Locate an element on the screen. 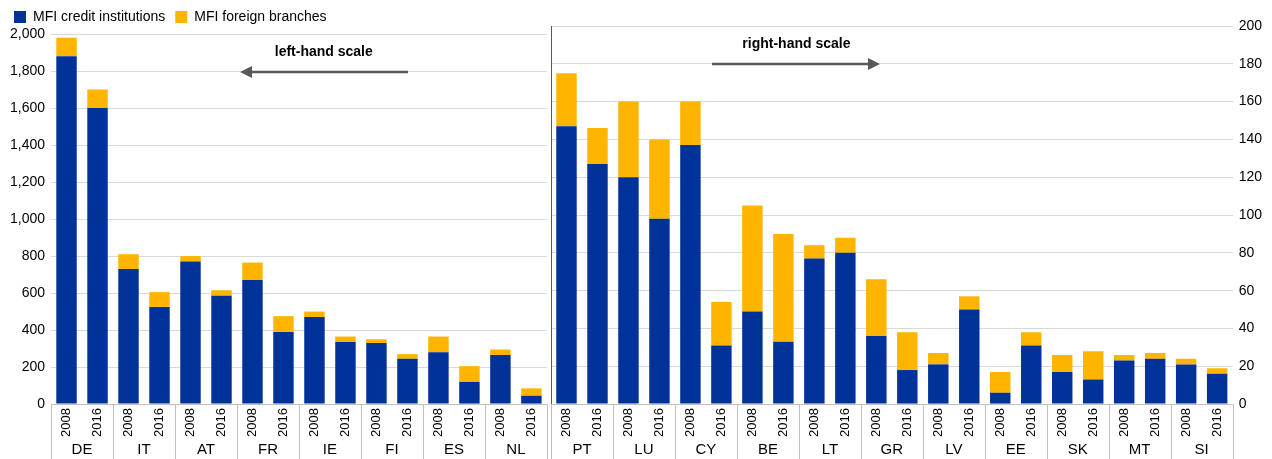 The width and height of the screenshot is (1272, 459). y-tick-label: 200 is located at coordinates (33, 365).